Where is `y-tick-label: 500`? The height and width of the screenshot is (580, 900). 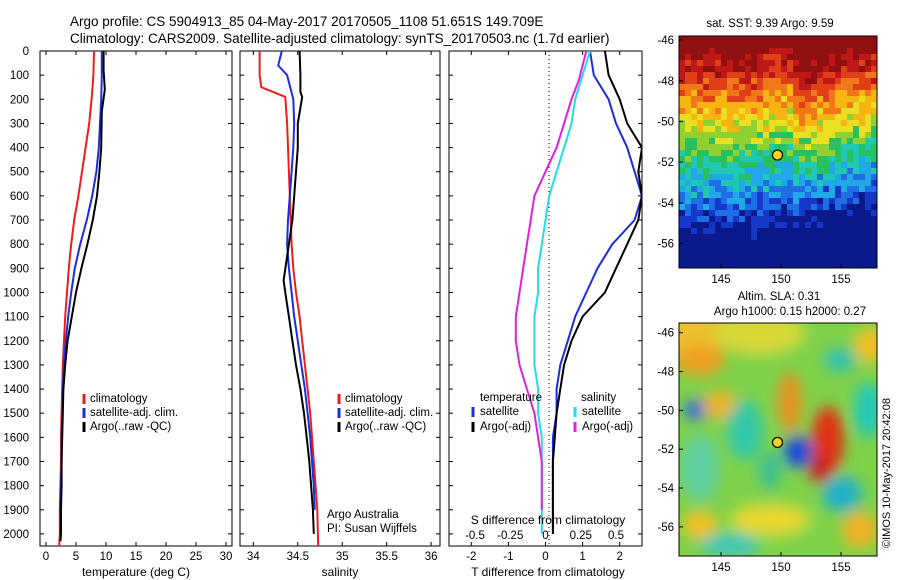 y-tick-label: 500 is located at coordinates (19, 173).